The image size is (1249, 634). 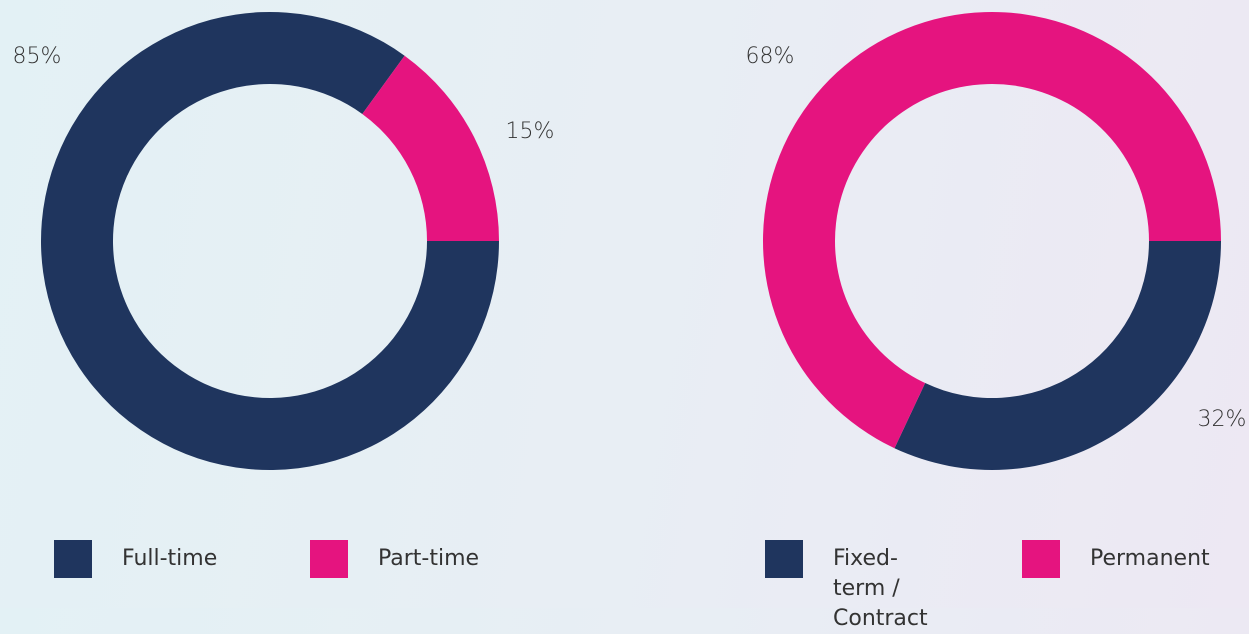 I want to click on legend-item: Fixed-term / Contract, so click(x=855, y=587).